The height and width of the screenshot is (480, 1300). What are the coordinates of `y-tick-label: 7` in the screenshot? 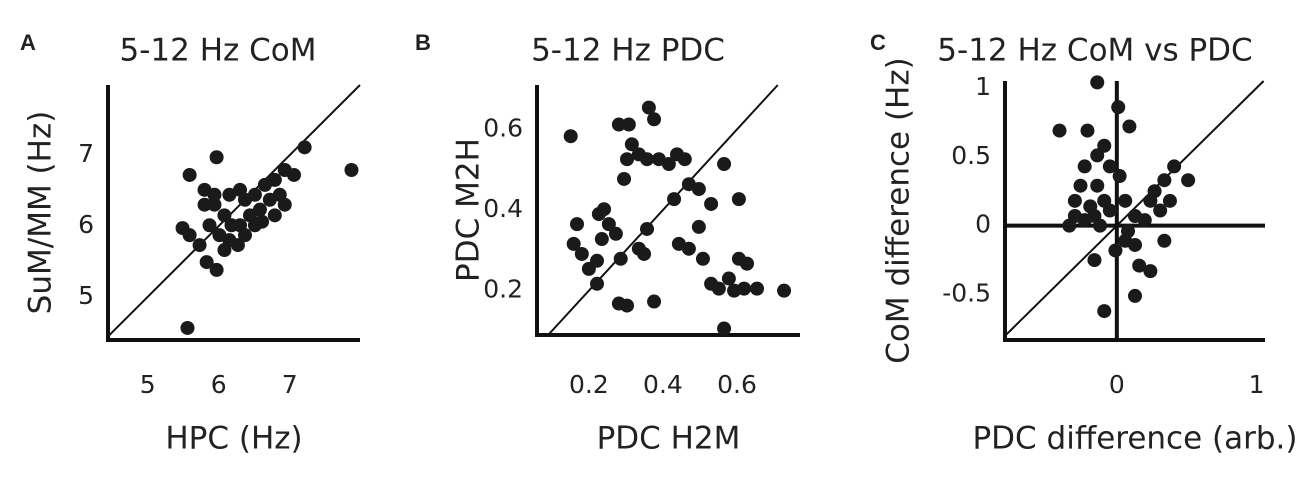 It's located at (86, 153).